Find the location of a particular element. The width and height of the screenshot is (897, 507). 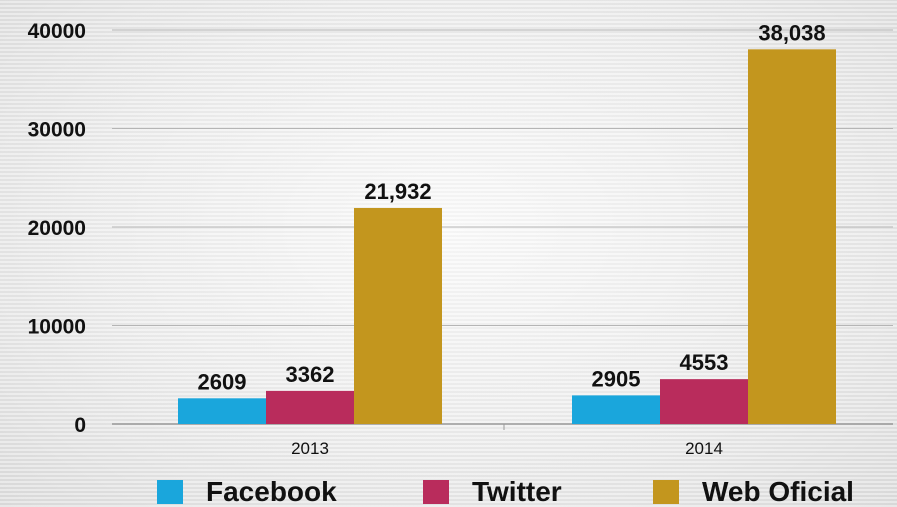

legend-label: Twitter is located at coordinates (517, 491).